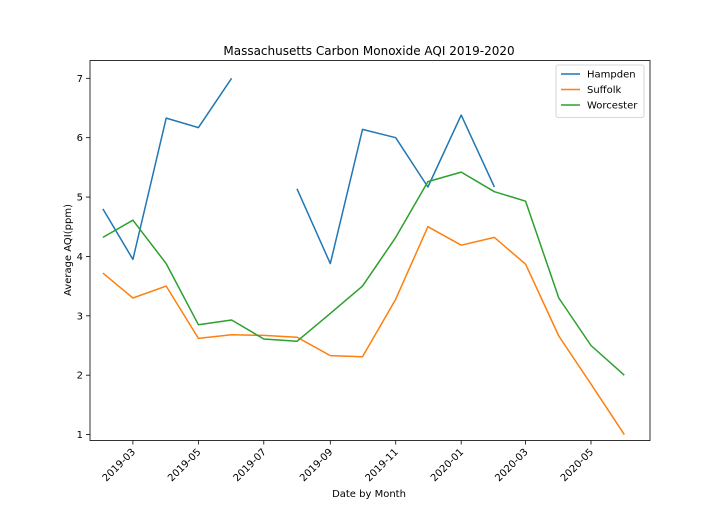 Image resolution: width=720 pixels, height=508 pixels. Describe the element at coordinates (80, 376) in the screenshot. I see `y-tick-label: 2` at that location.